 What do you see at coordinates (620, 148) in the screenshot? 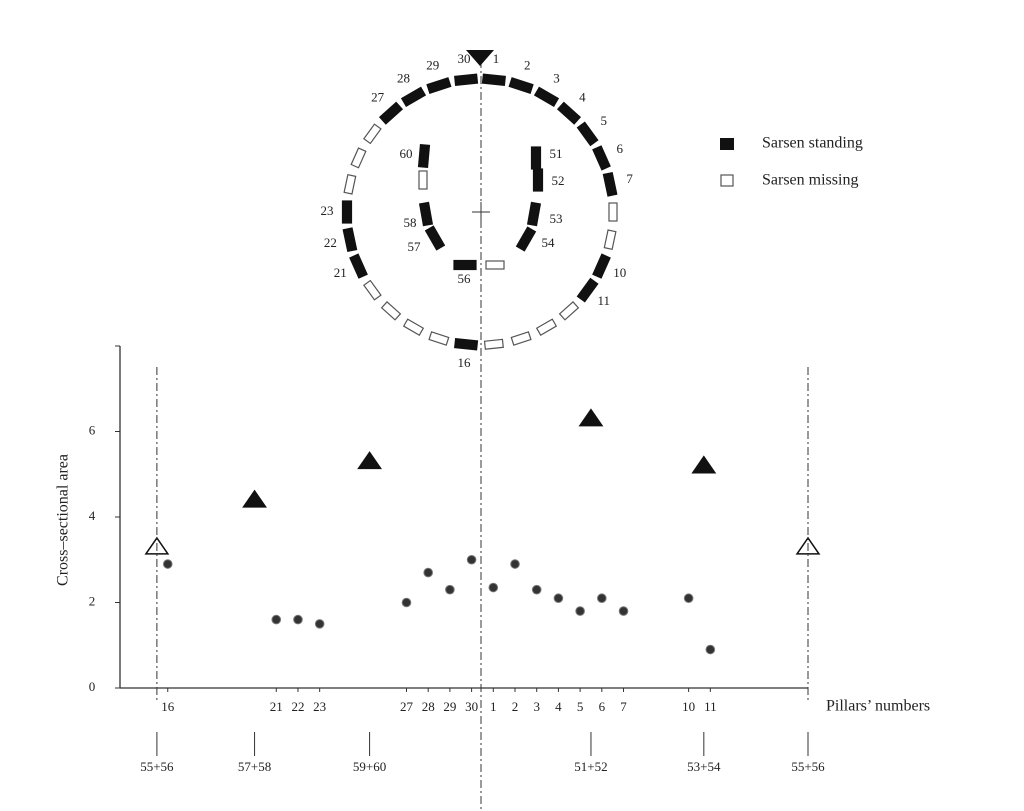
I see `sarsen-label: 6` at bounding box center [620, 148].